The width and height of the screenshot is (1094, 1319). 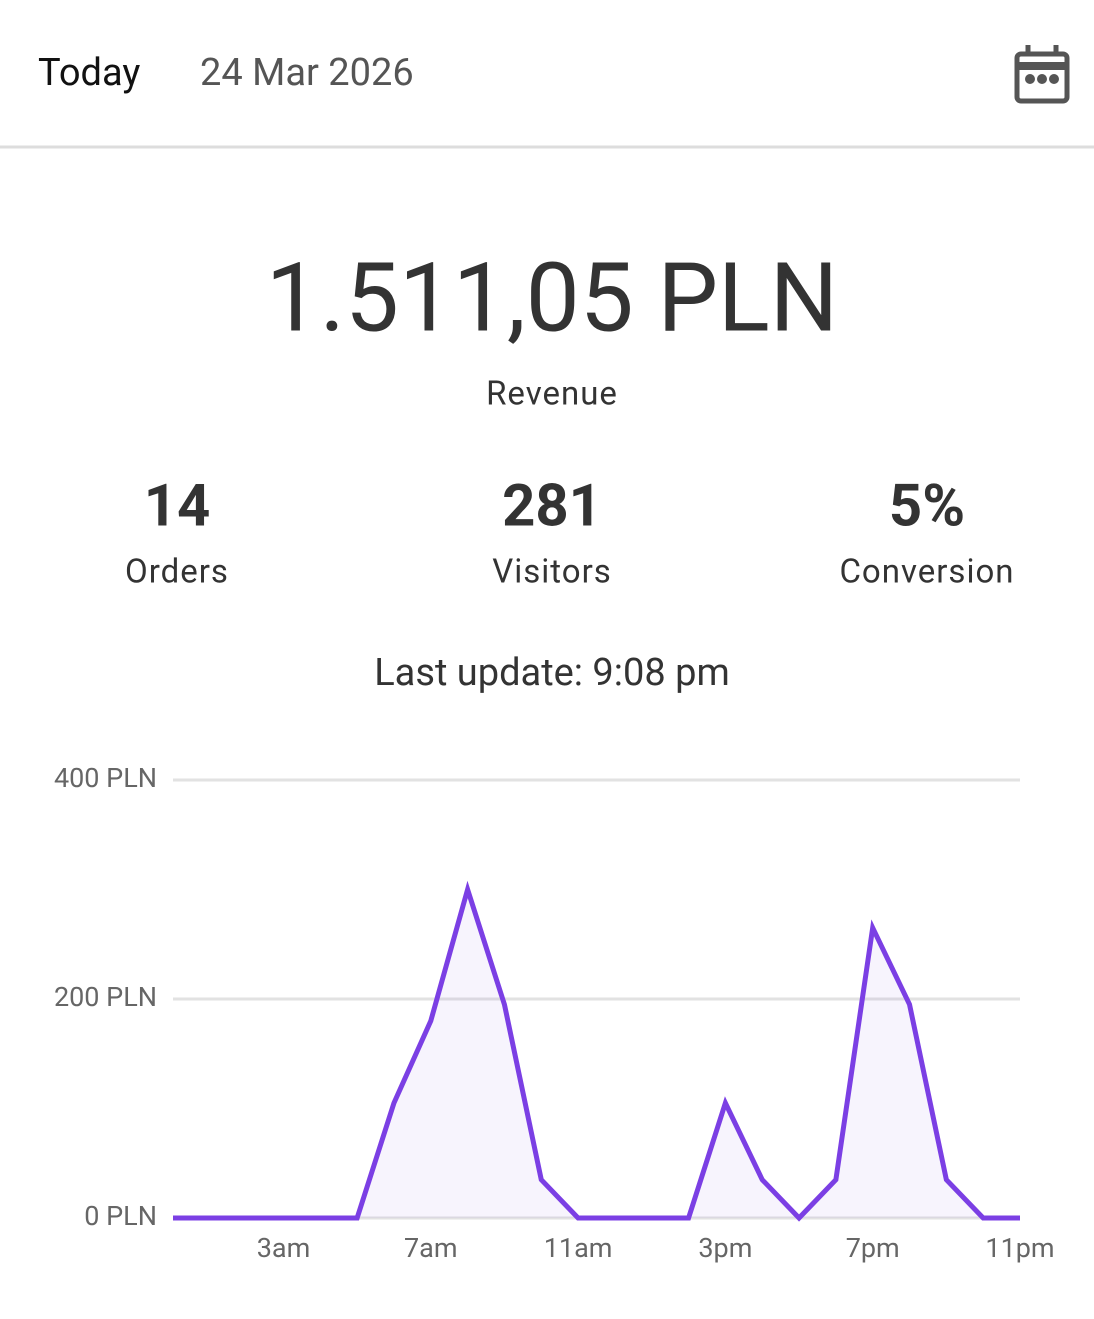 I want to click on stat-value: 14, so click(x=177, y=506).